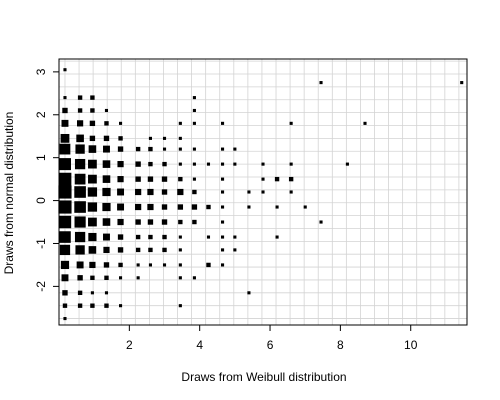  Describe the element at coordinates (41, 114) in the screenshot. I see `y-tick-label: 2` at that location.